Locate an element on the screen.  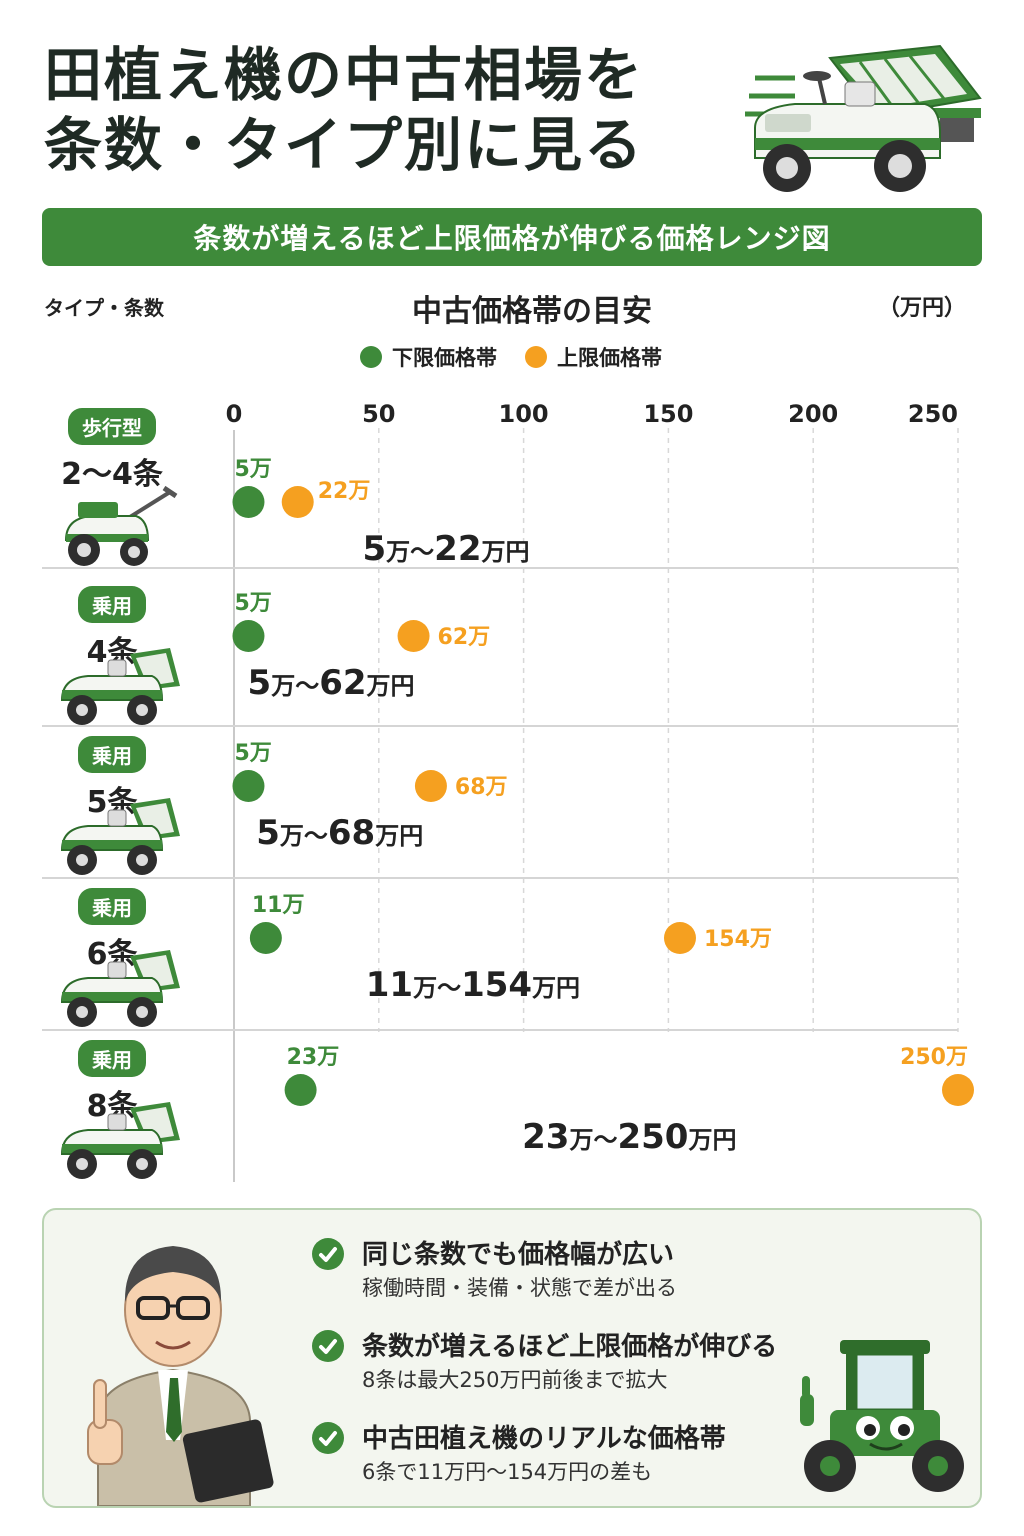
range-text-part: 11 is located at coordinates (389, 985).